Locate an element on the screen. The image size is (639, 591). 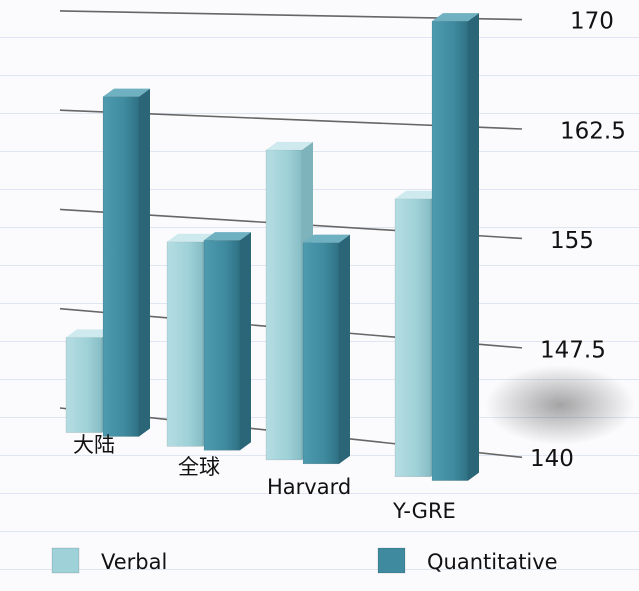
legend-label: Verbal is located at coordinates (134, 562).